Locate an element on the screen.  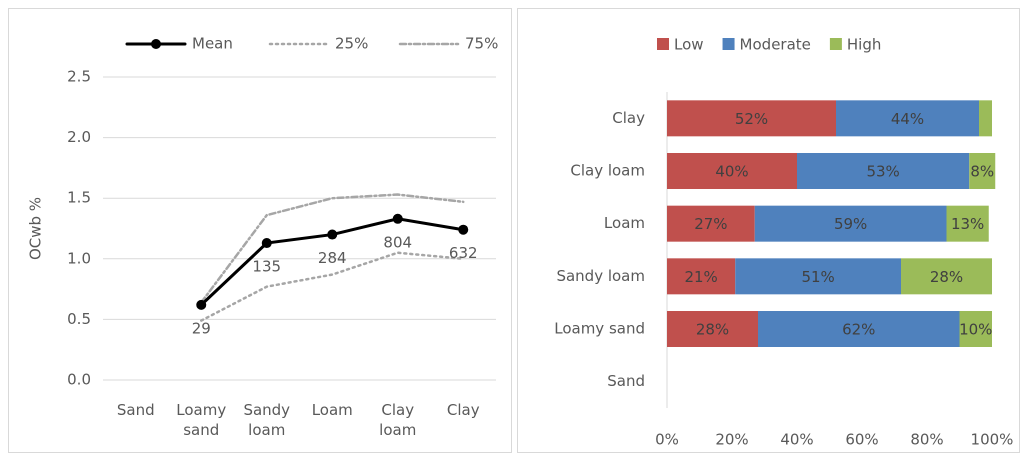
x-tick-label: 20% is located at coordinates (731, 440).